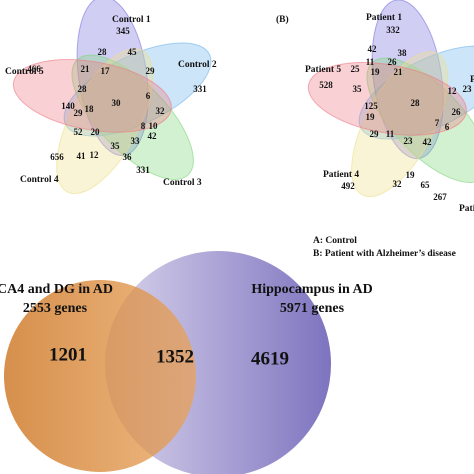 This screenshot has width=474, height=474. I want to click on region-count: 466, so click(34, 69).